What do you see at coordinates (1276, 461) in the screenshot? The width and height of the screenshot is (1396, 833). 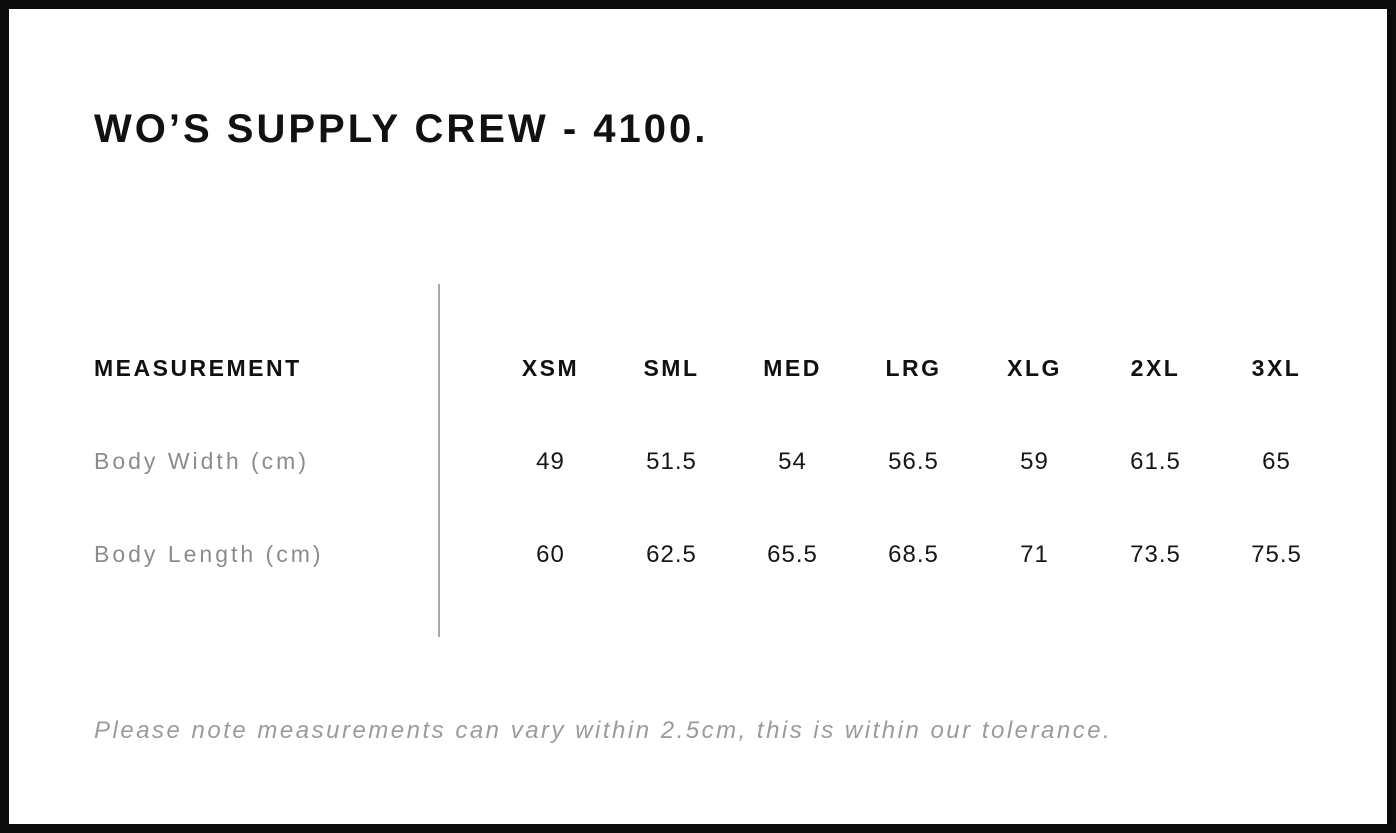 I see `body-width-3xl: 65` at bounding box center [1276, 461].